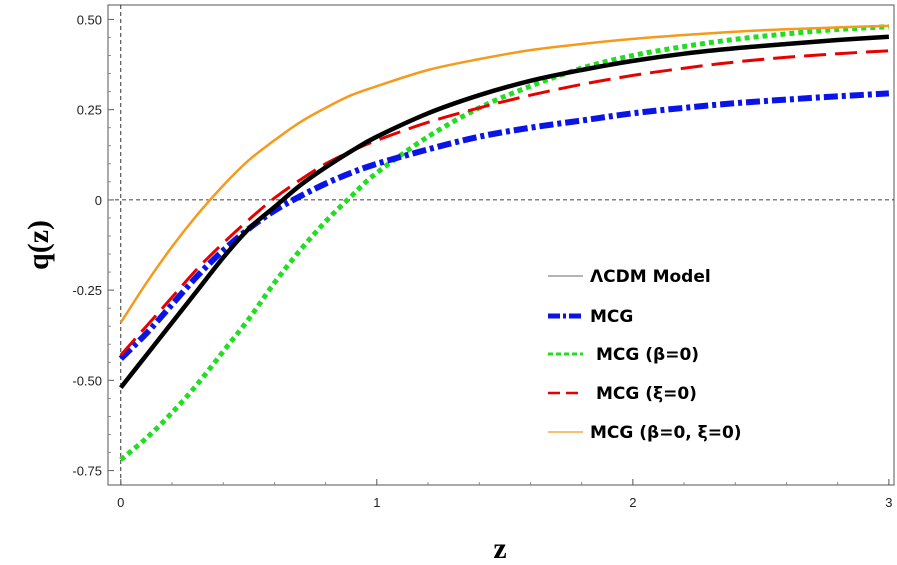 This screenshot has width=897, height=565. What do you see at coordinates (87, 380) in the screenshot?
I see `y-tick-label: -0.50` at bounding box center [87, 380].